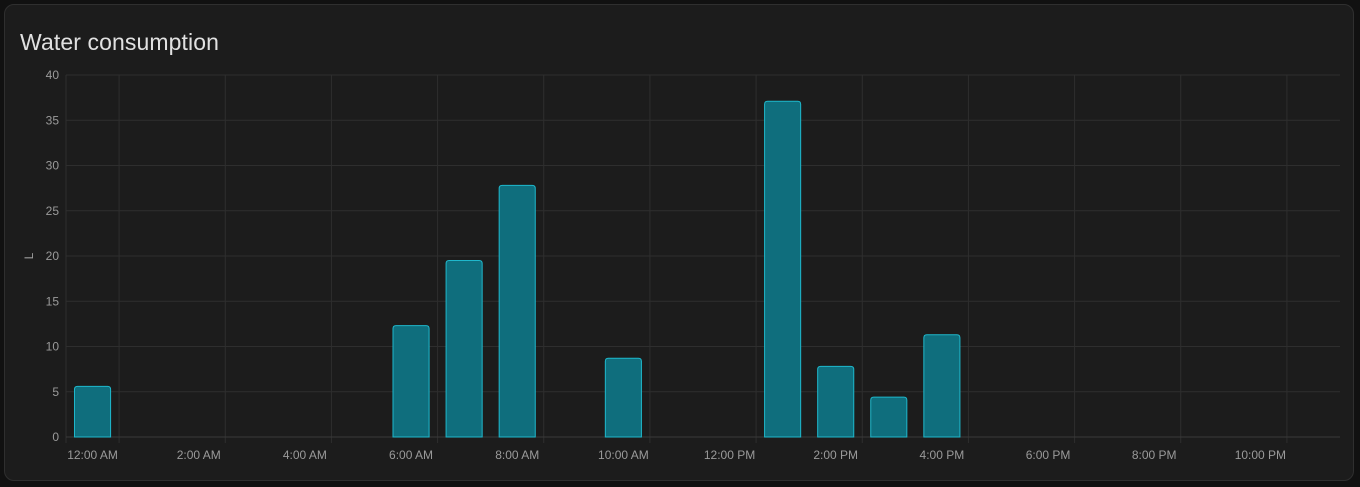 This screenshot has width=1360, height=487. I want to click on x-tick-label: 10:00 PM, so click(1260, 455).